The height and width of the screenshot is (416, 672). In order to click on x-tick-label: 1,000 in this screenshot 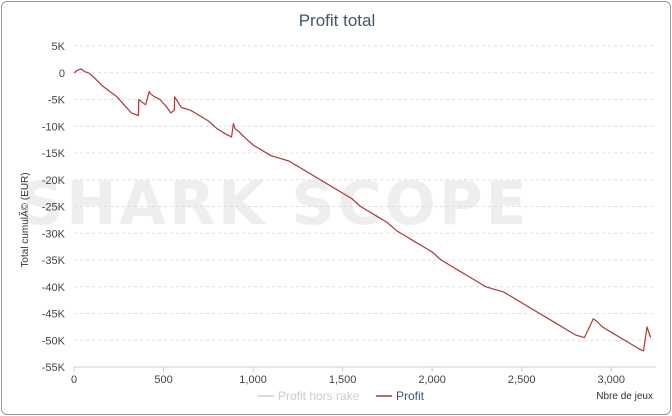, I will do `click(253, 380)`.